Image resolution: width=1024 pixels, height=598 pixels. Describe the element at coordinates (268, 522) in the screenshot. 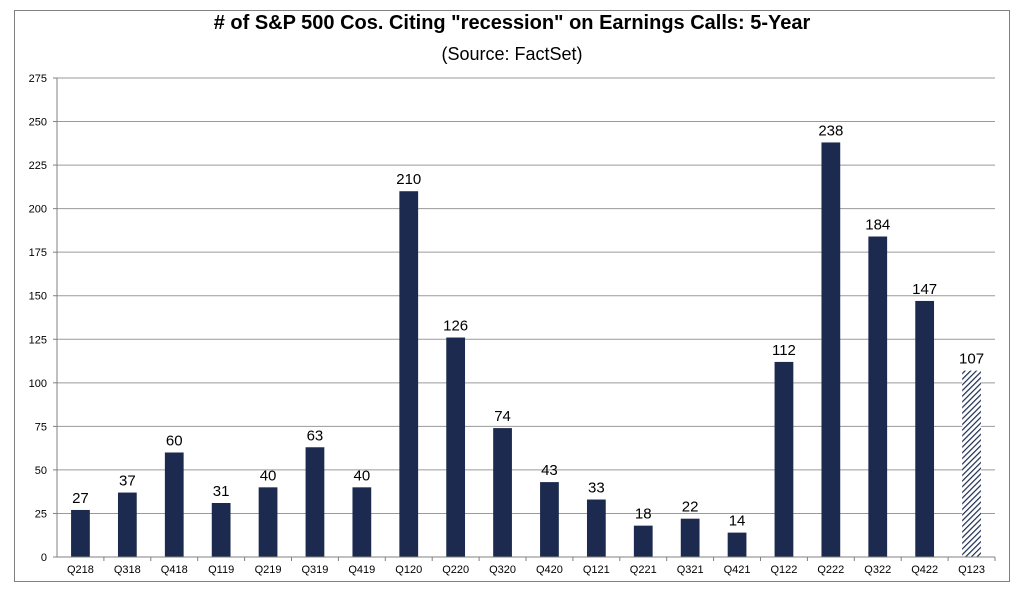

I see `bar-q219` at that location.